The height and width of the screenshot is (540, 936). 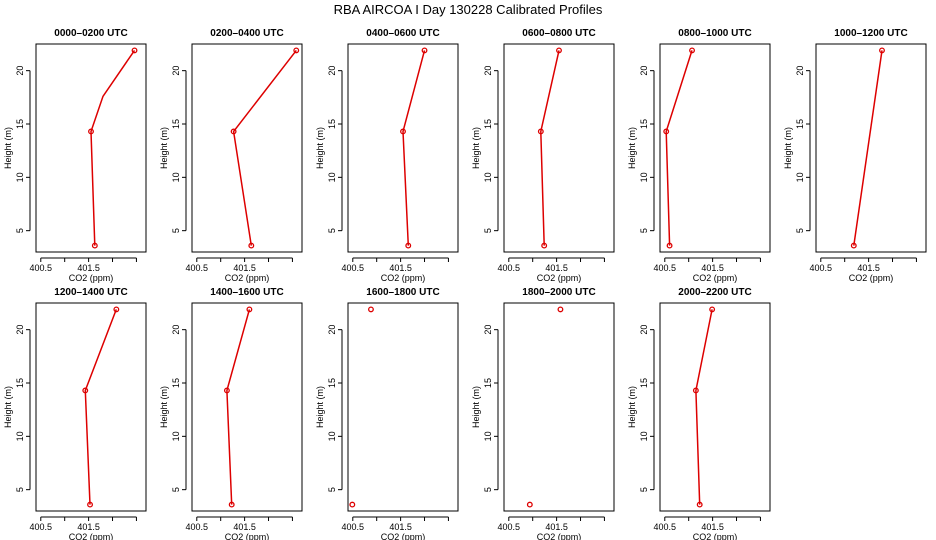 What do you see at coordinates (402, 33) in the screenshot?
I see `panel-title: 0400–0600 UTC` at bounding box center [402, 33].